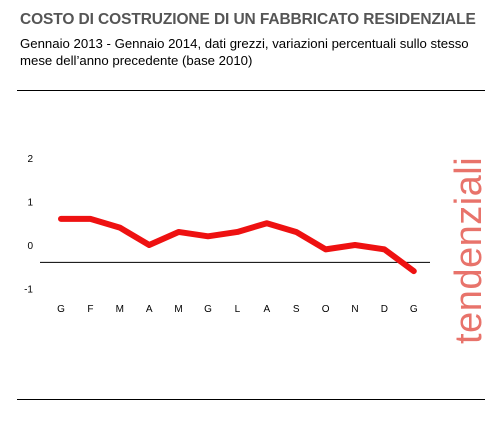 This screenshot has height=435, width=500. I want to click on x-tick-label: O, so click(326, 309).